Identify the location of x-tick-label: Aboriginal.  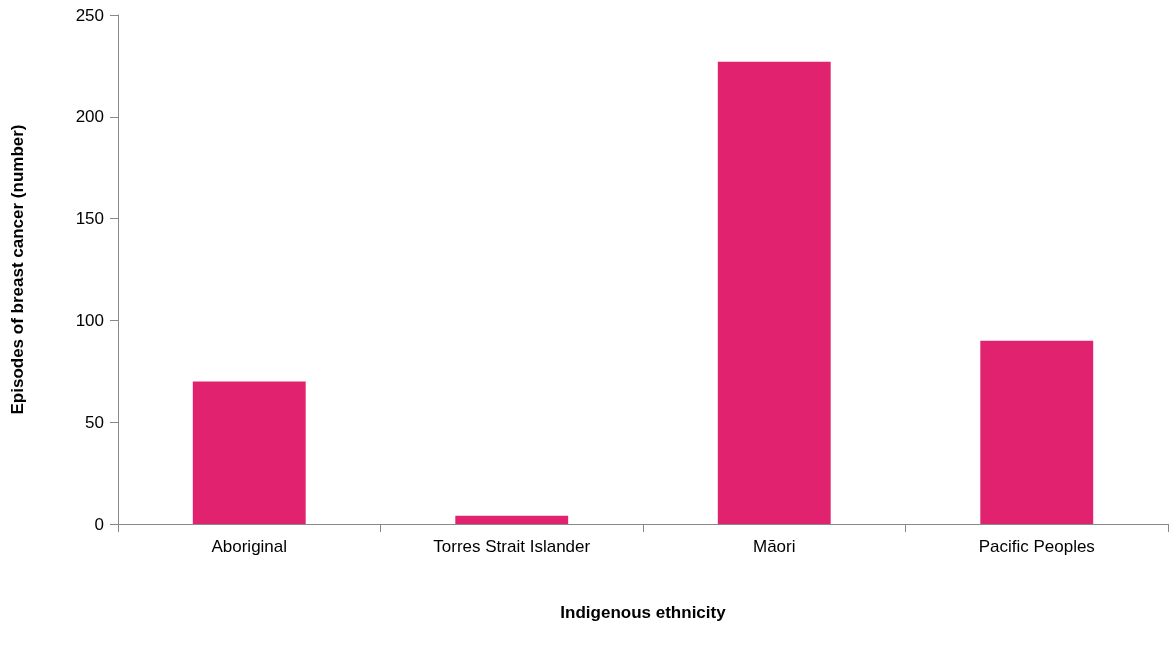
(249, 546).